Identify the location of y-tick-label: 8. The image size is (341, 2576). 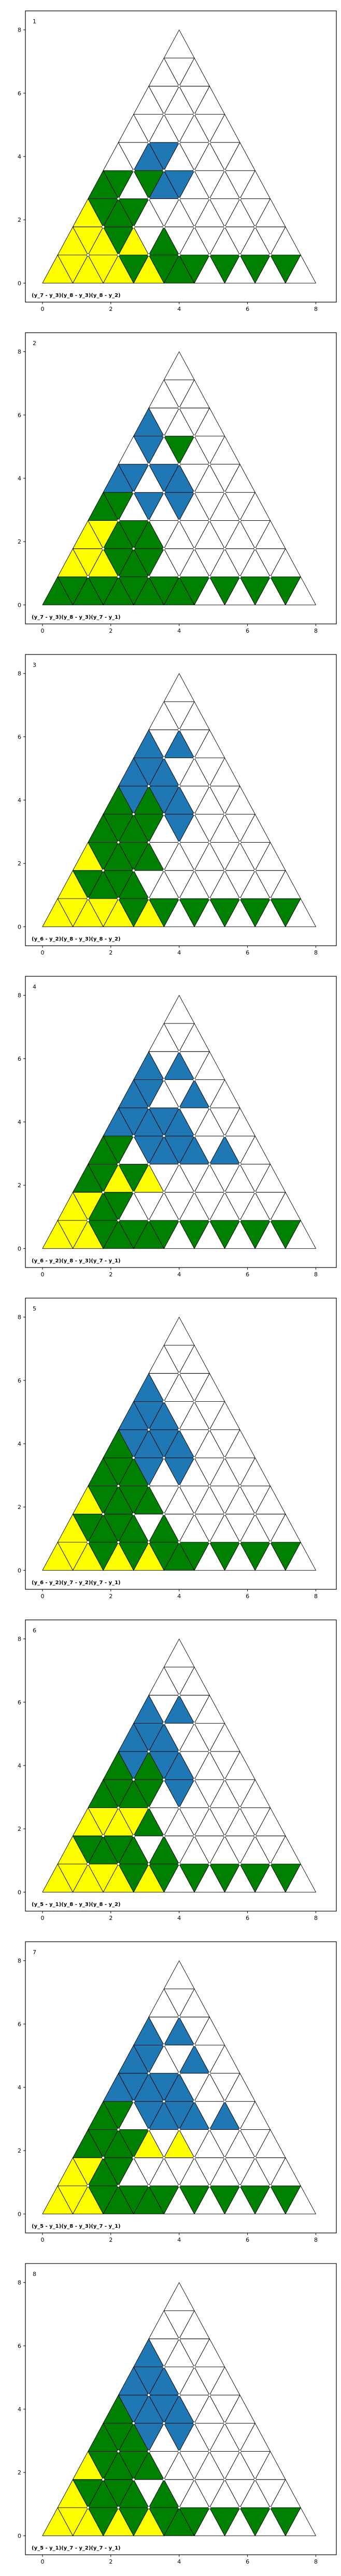
(19, 1639).